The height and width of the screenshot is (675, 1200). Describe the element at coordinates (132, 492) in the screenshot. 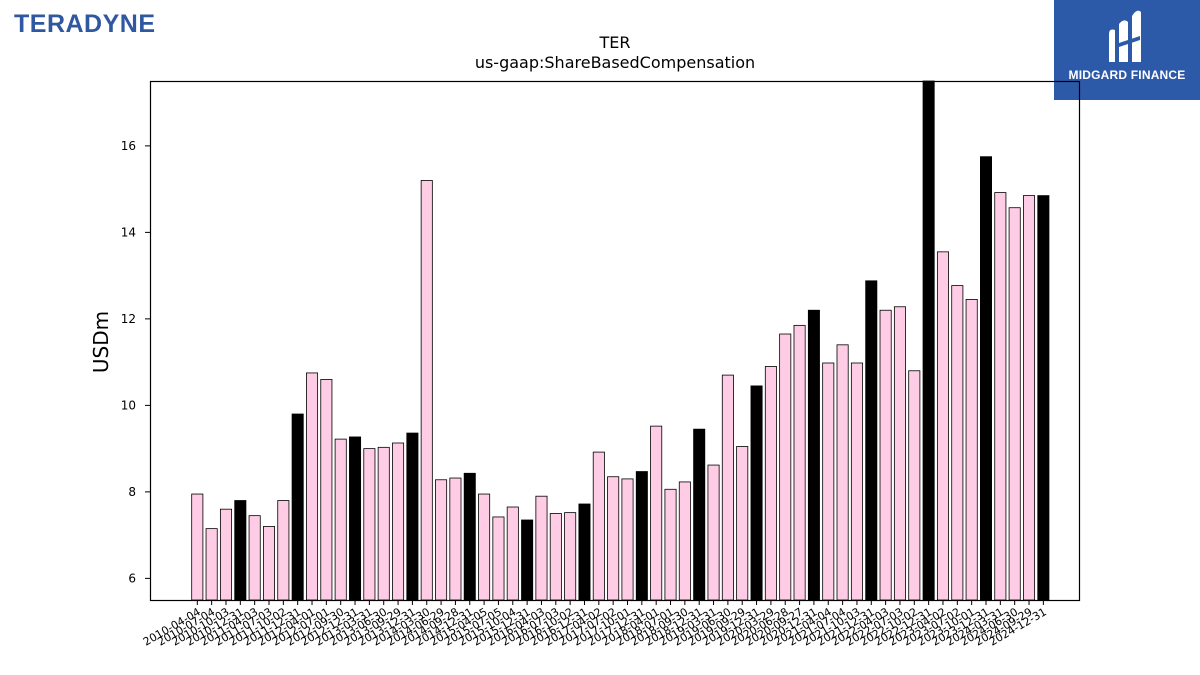

I see `y-tick-label: 8` at that location.